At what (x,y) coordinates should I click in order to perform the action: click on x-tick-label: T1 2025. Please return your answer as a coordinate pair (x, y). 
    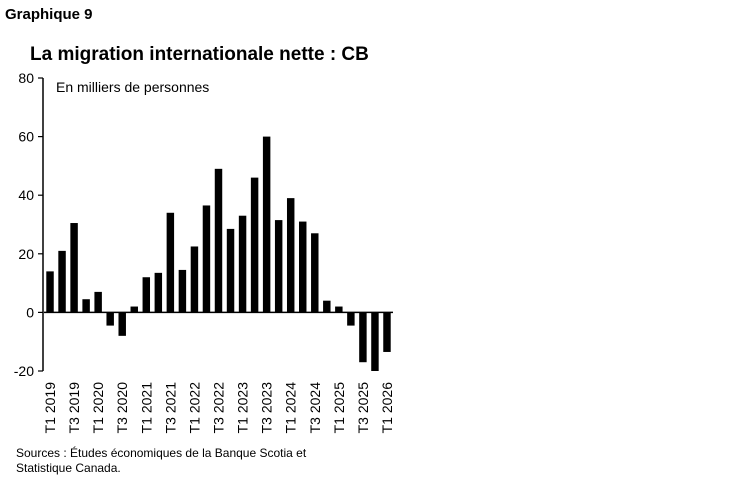
    Looking at the image, I should click on (339, 408).